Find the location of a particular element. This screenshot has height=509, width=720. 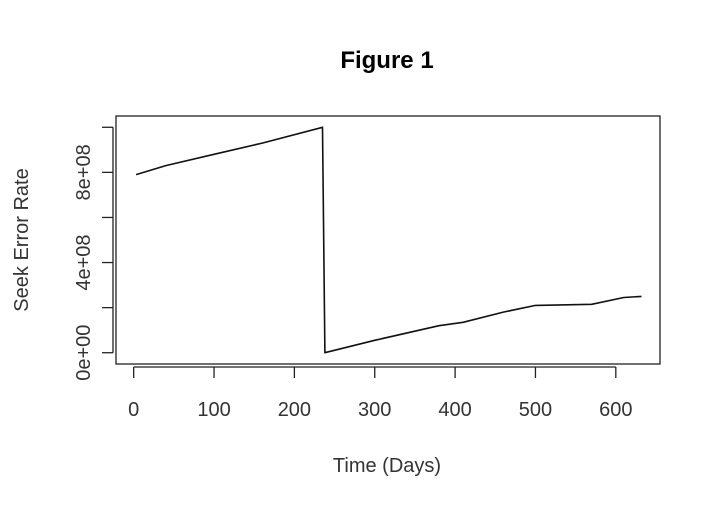

x-tick-label: 300 is located at coordinates (374, 410).